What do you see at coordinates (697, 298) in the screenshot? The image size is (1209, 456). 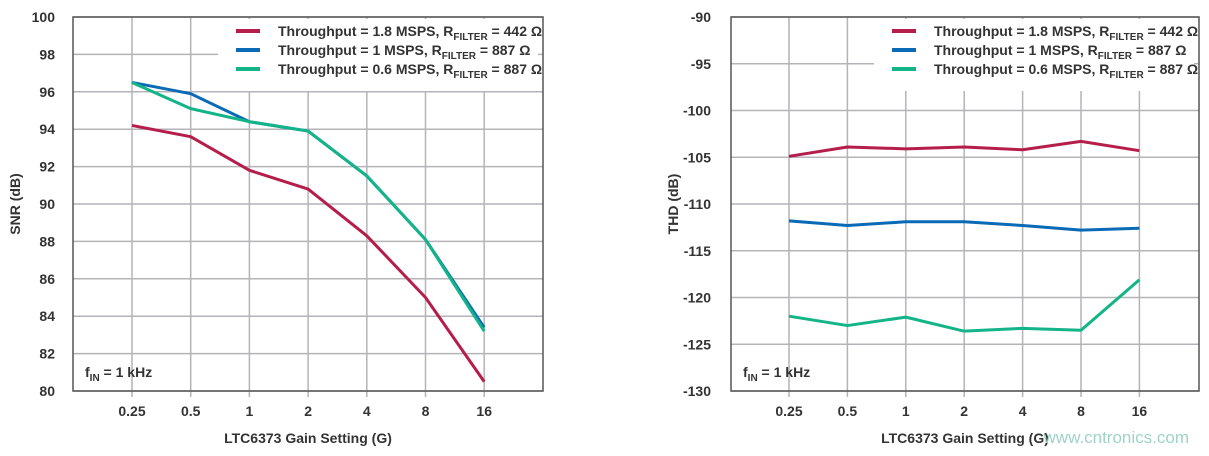 I see `y-tick-label: -120` at bounding box center [697, 298].